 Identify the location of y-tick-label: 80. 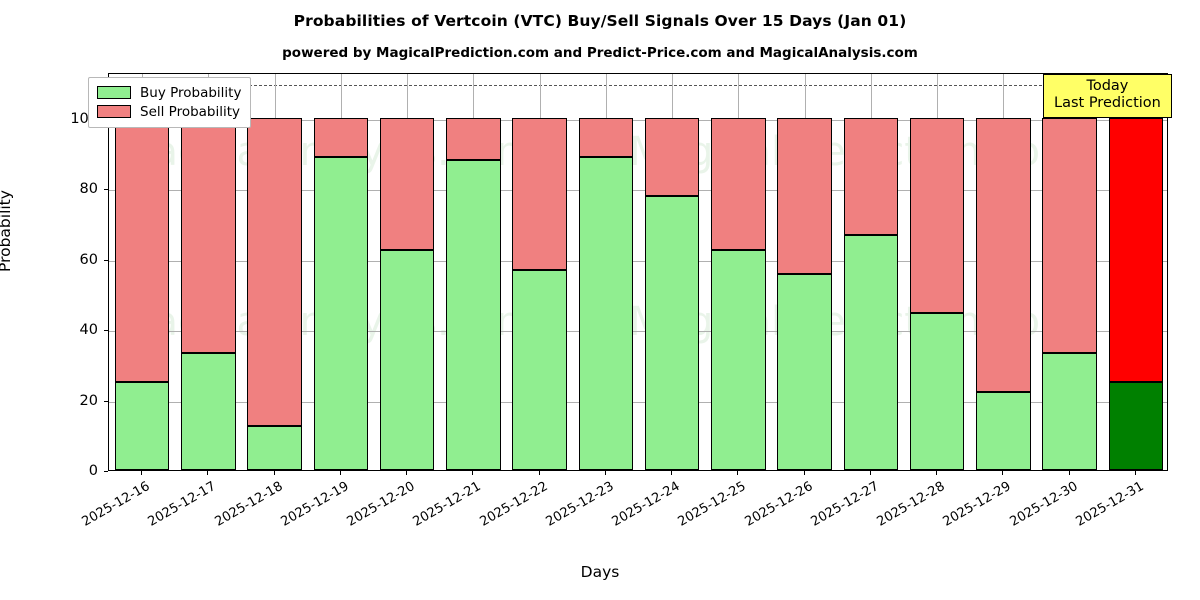
(88, 189).